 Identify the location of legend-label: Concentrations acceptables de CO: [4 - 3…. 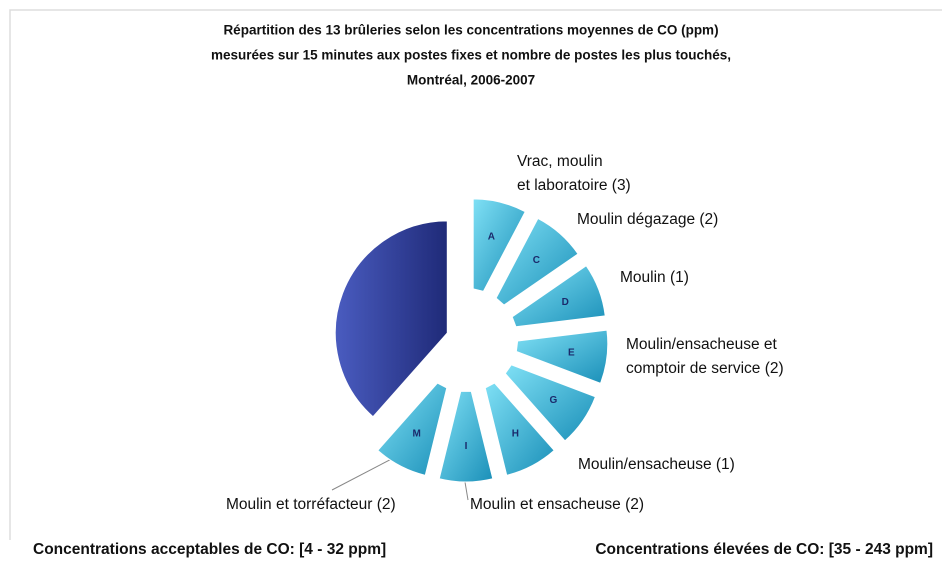
(209, 549).